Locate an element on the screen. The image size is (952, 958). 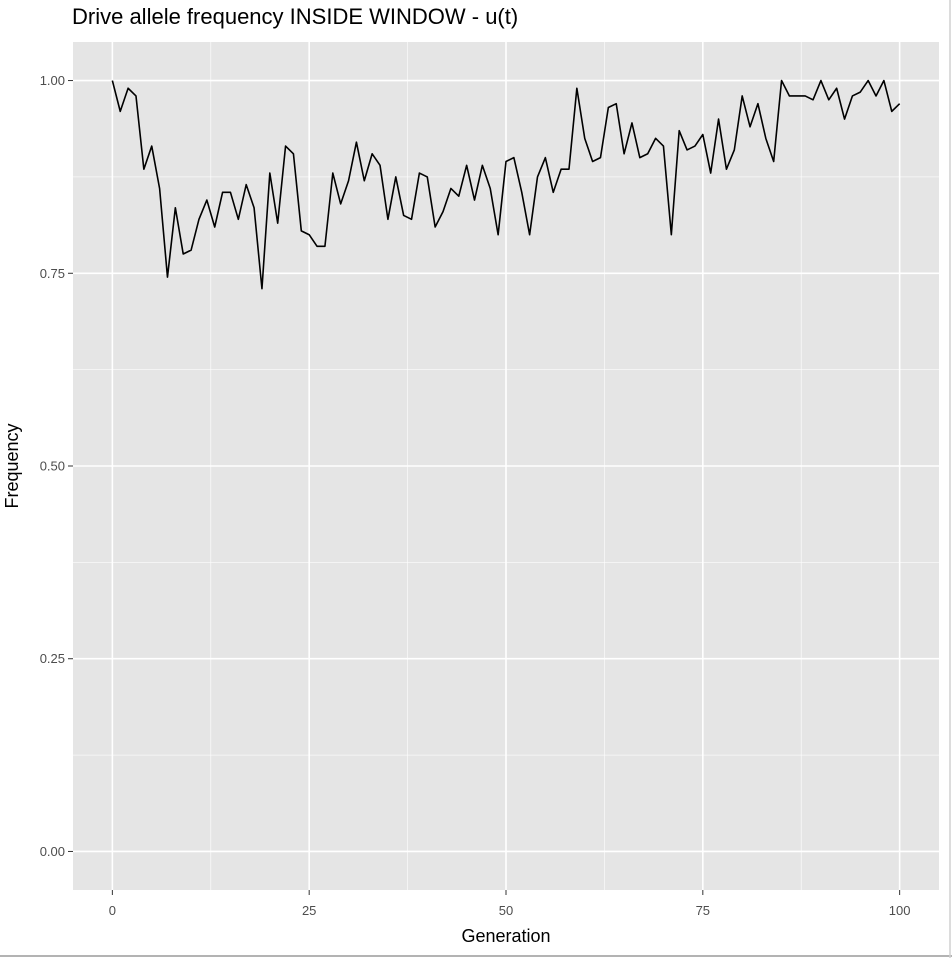
y-tick-label: 1.00 is located at coordinates (52, 80).